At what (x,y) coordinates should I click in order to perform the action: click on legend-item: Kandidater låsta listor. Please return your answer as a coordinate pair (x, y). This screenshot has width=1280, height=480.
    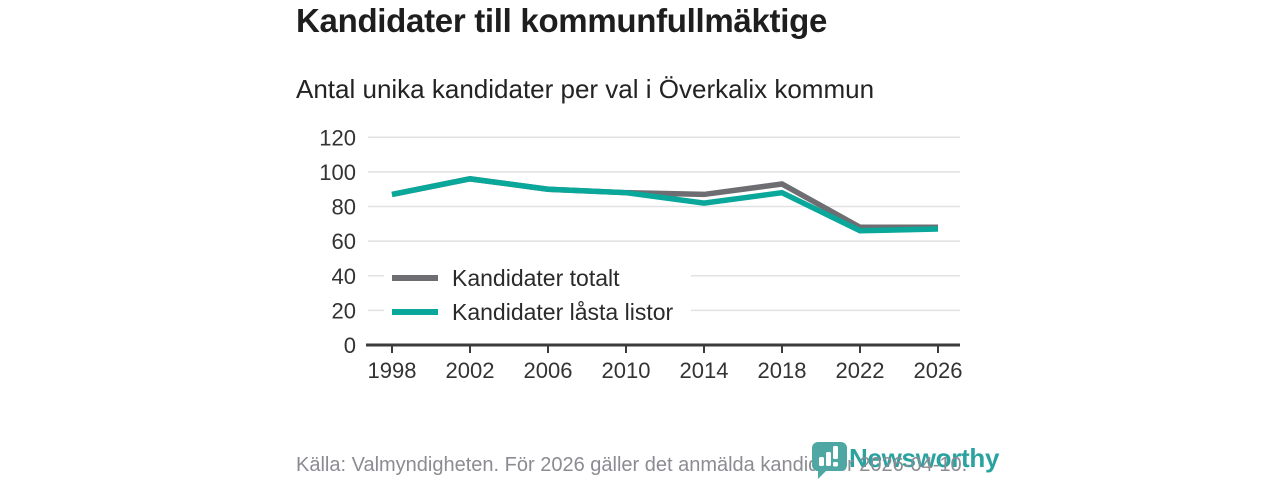
    Looking at the image, I should click on (538, 312).